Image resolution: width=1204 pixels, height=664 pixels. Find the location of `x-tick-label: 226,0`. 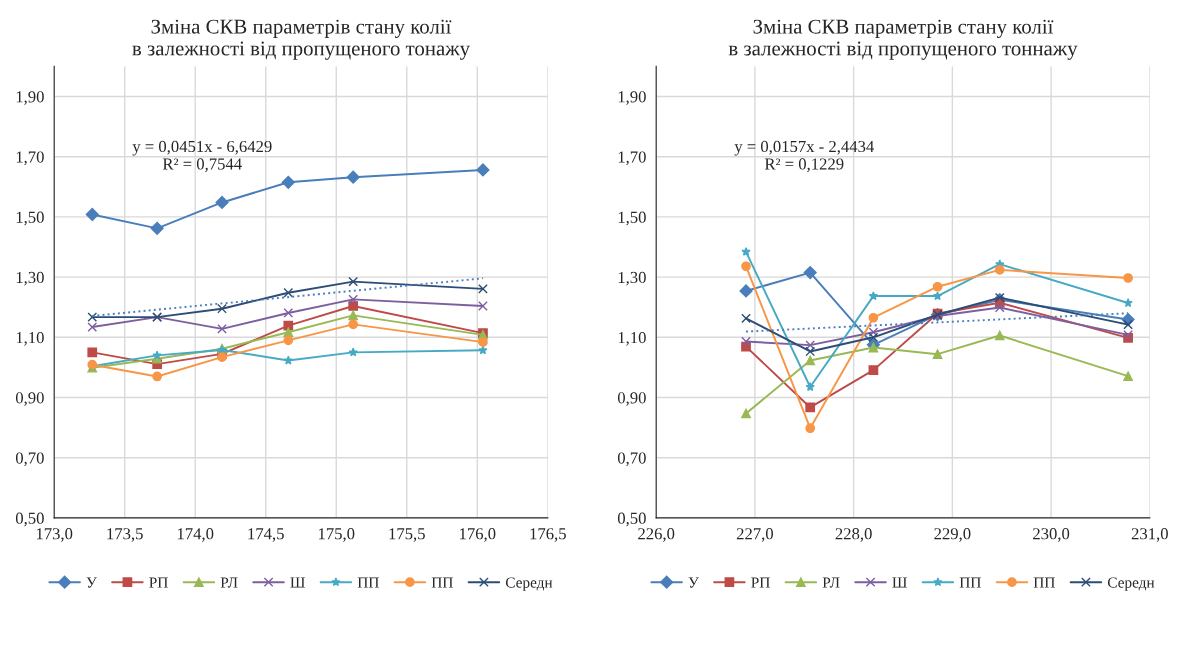

x-tick-label: 226,0 is located at coordinates (656, 535).